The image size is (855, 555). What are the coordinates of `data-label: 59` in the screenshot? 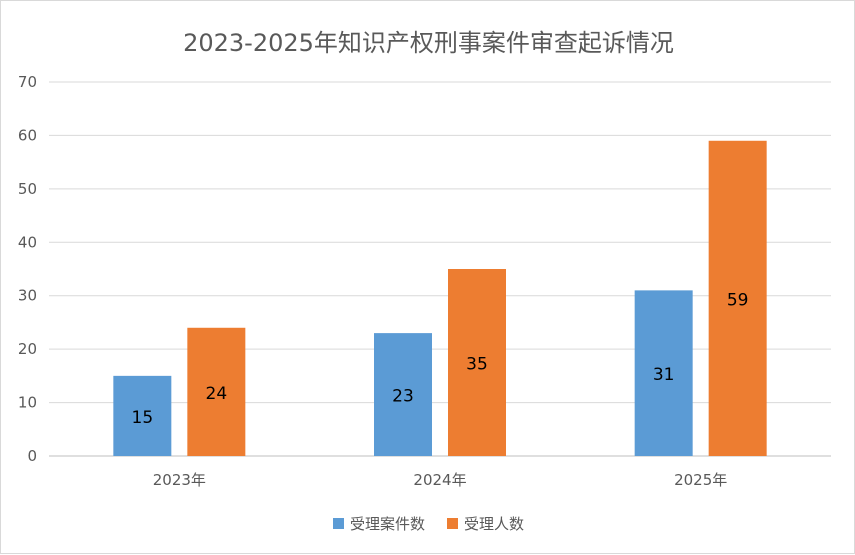 It's located at (738, 300).